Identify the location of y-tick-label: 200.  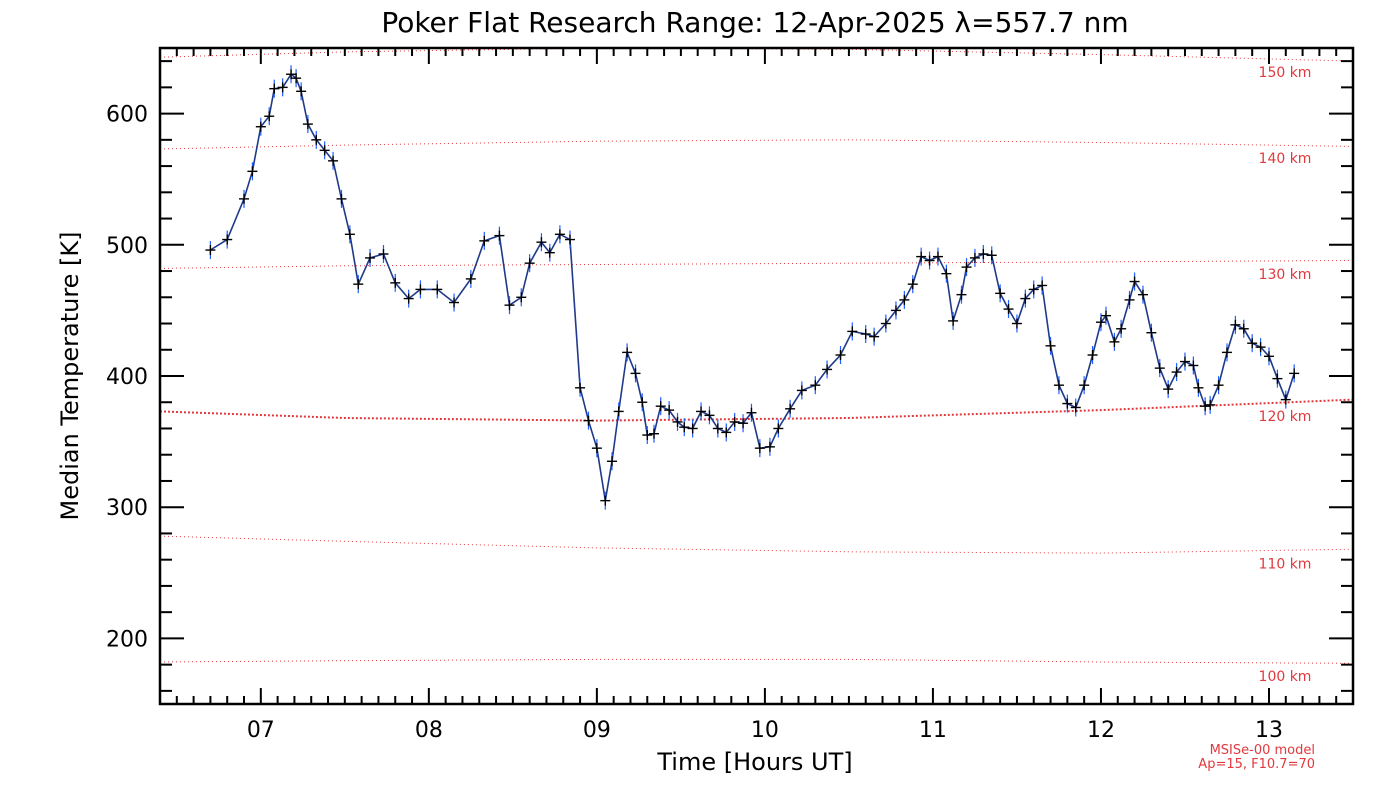
(127, 639).